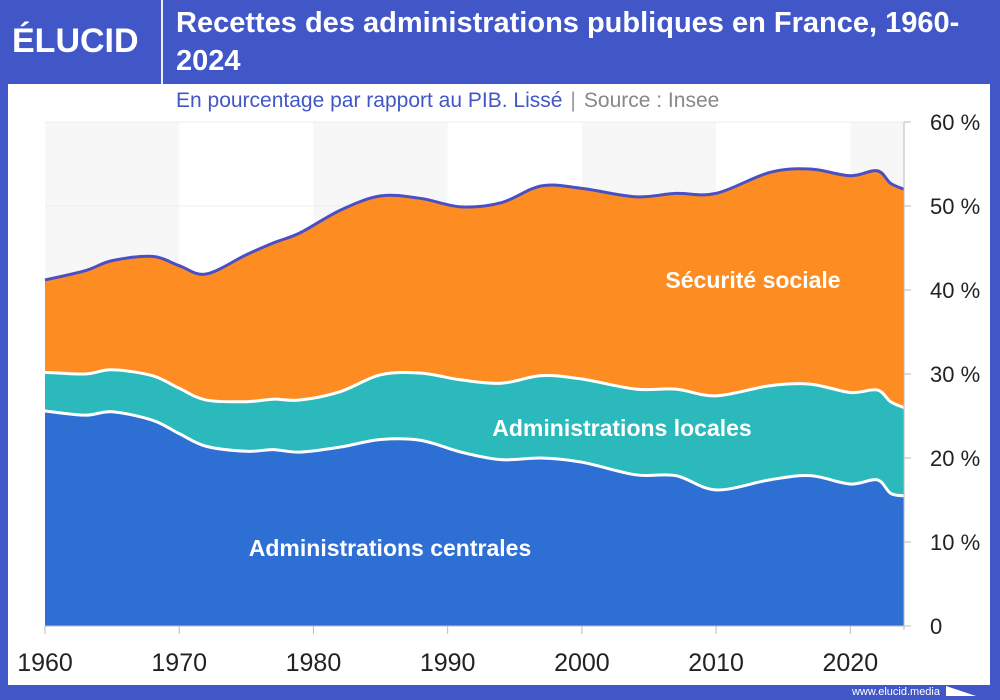  What do you see at coordinates (895, 692) in the screenshot?
I see `footer-url: www.elucid.media` at bounding box center [895, 692].